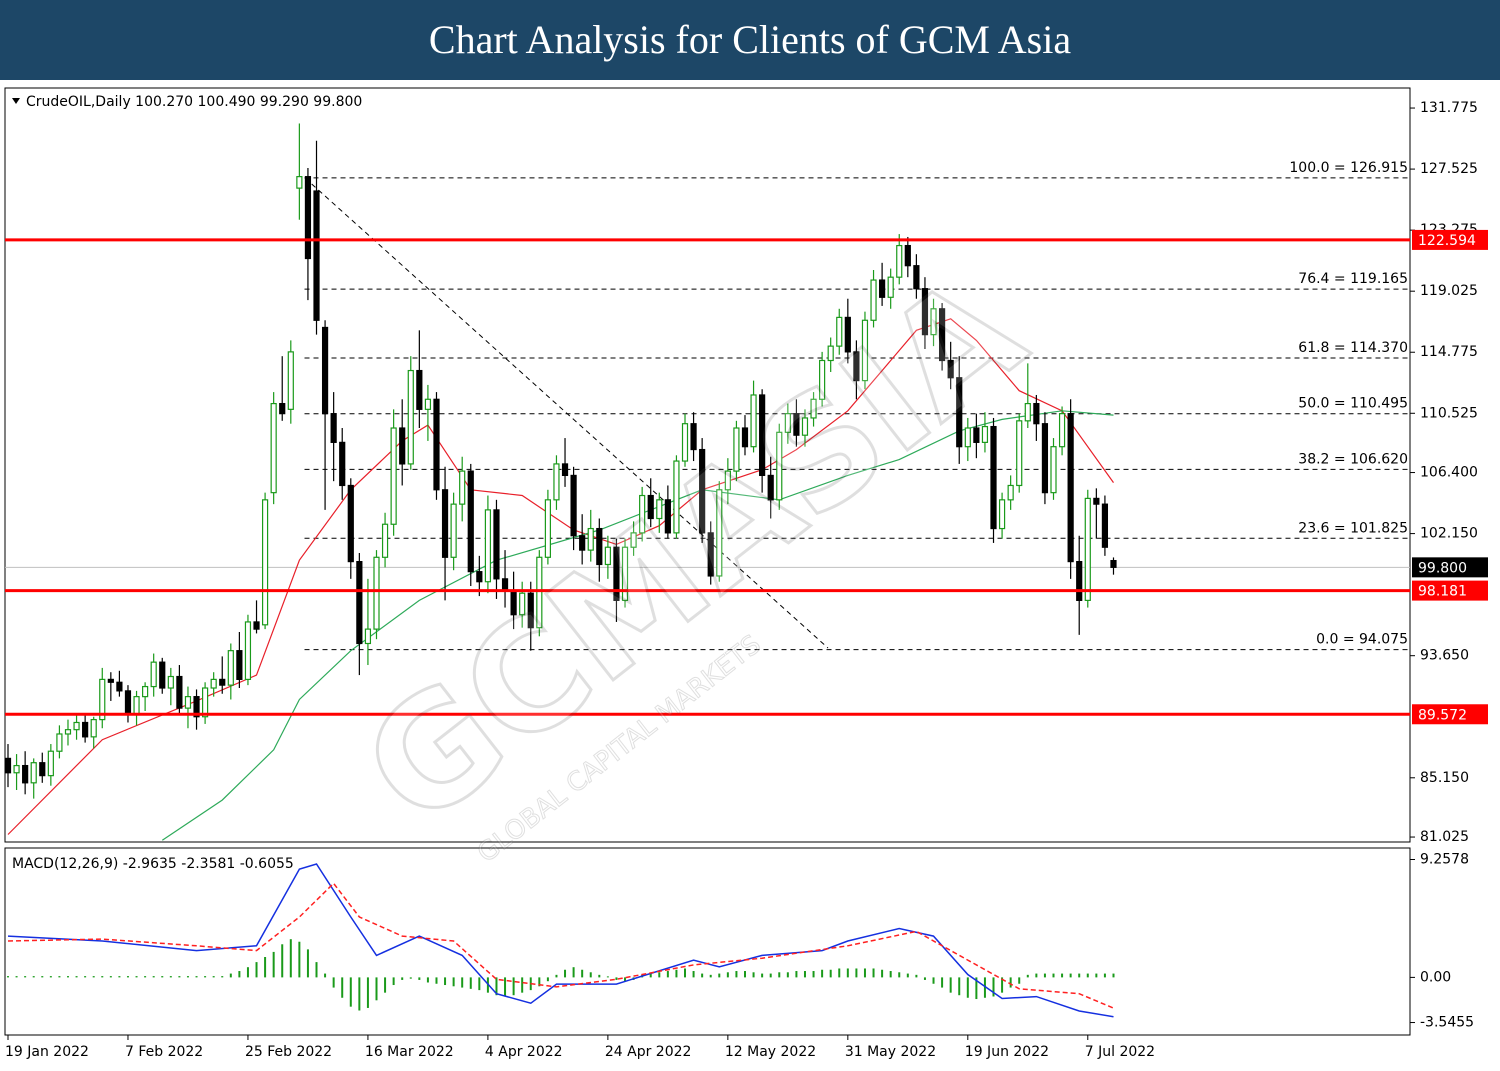 This screenshot has width=1500, height=1071. What do you see at coordinates (1447, 1023) in the screenshot?
I see `y-tick-label: -3.5455` at bounding box center [1447, 1023].